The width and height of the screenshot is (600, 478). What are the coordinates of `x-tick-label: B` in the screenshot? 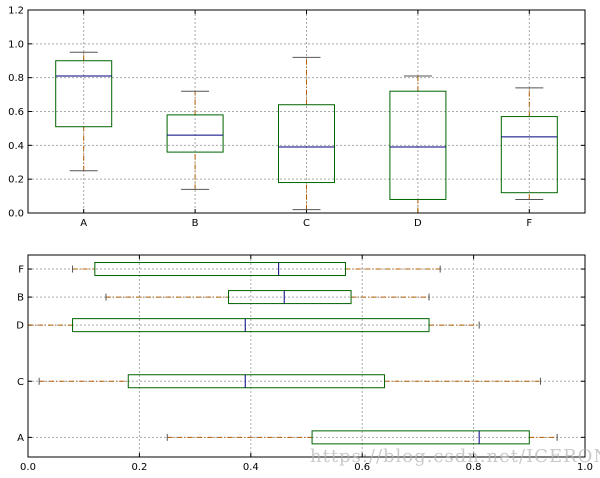 It's located at (195, 223).